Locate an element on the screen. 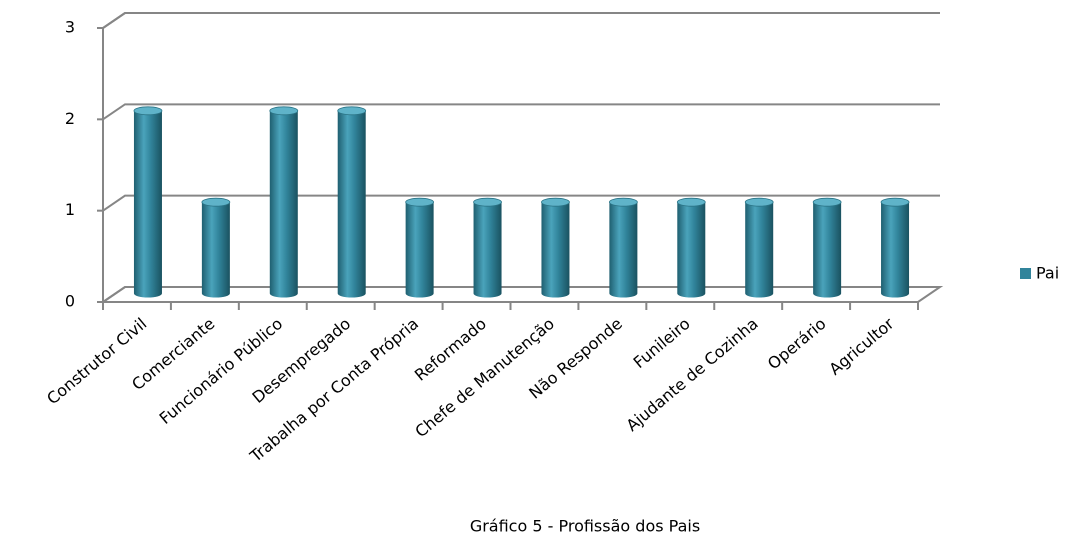  x-tick-label: Agricultor is located at coordinates (861, 346).